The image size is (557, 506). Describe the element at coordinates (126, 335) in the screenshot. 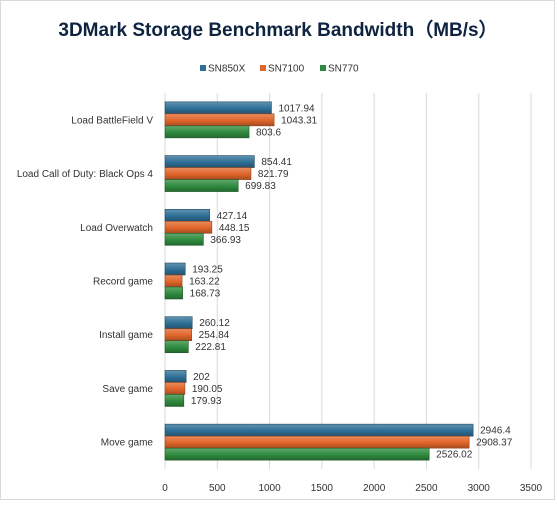

I see `category-label: Install game` at that location.